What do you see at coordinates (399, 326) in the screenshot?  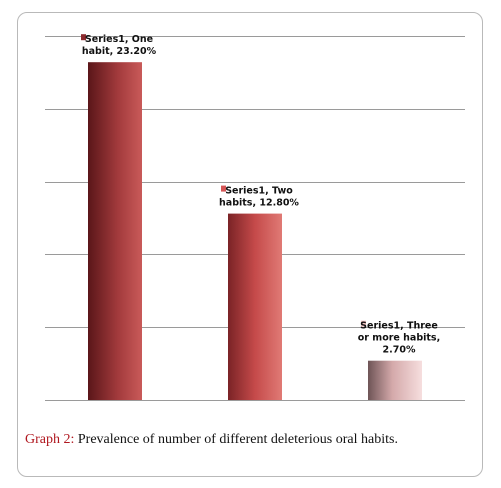 I see `data-label-line: Series1, Three` at bounding box center [399, 326].